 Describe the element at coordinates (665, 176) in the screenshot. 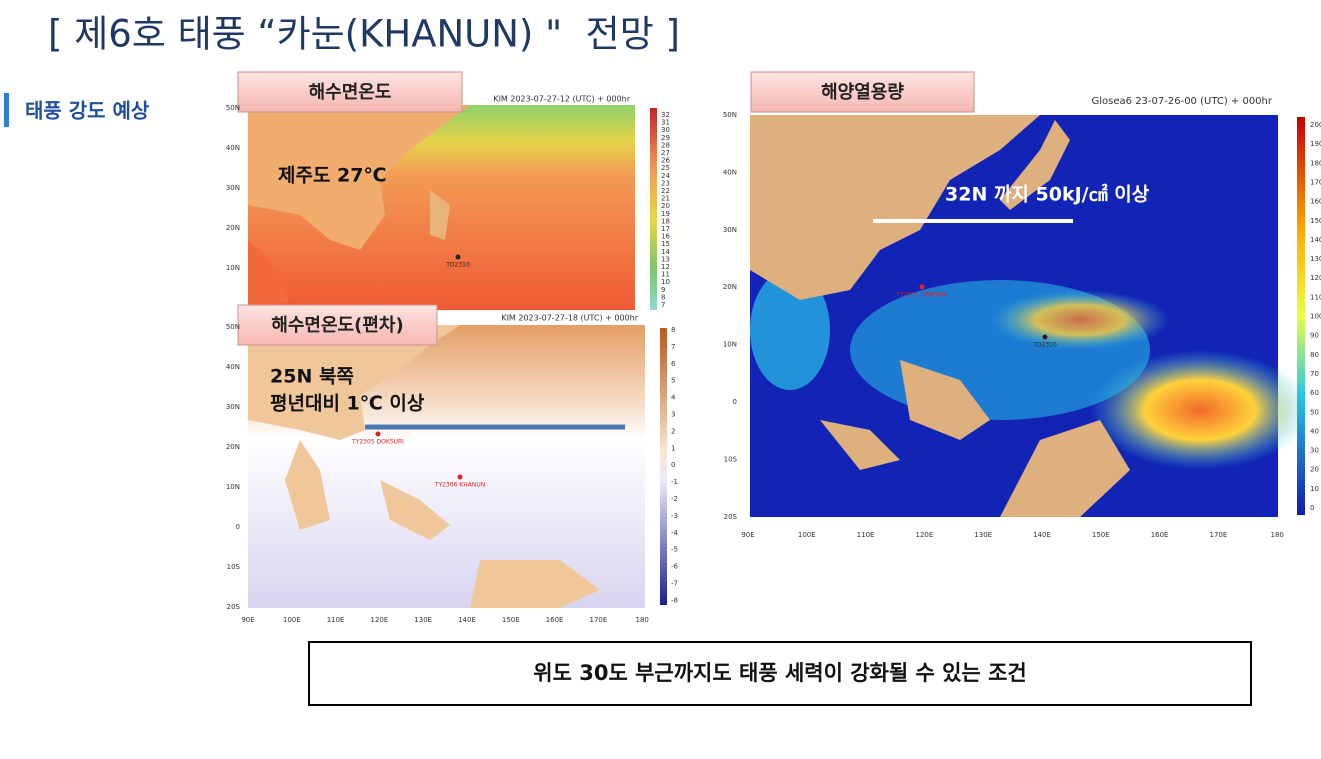

I see `colorbar-label: 24` at that location.